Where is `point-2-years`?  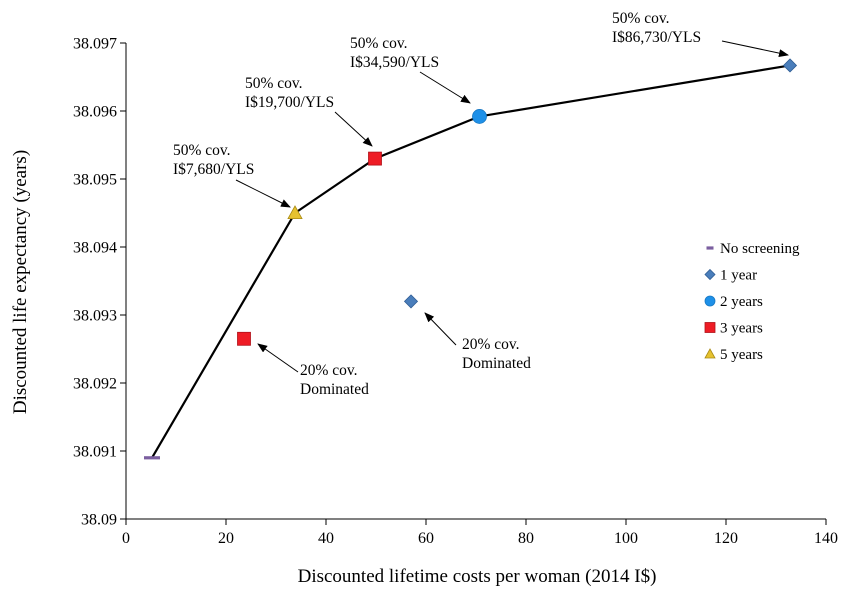 point-2-years is located at coordinates (479, 116).